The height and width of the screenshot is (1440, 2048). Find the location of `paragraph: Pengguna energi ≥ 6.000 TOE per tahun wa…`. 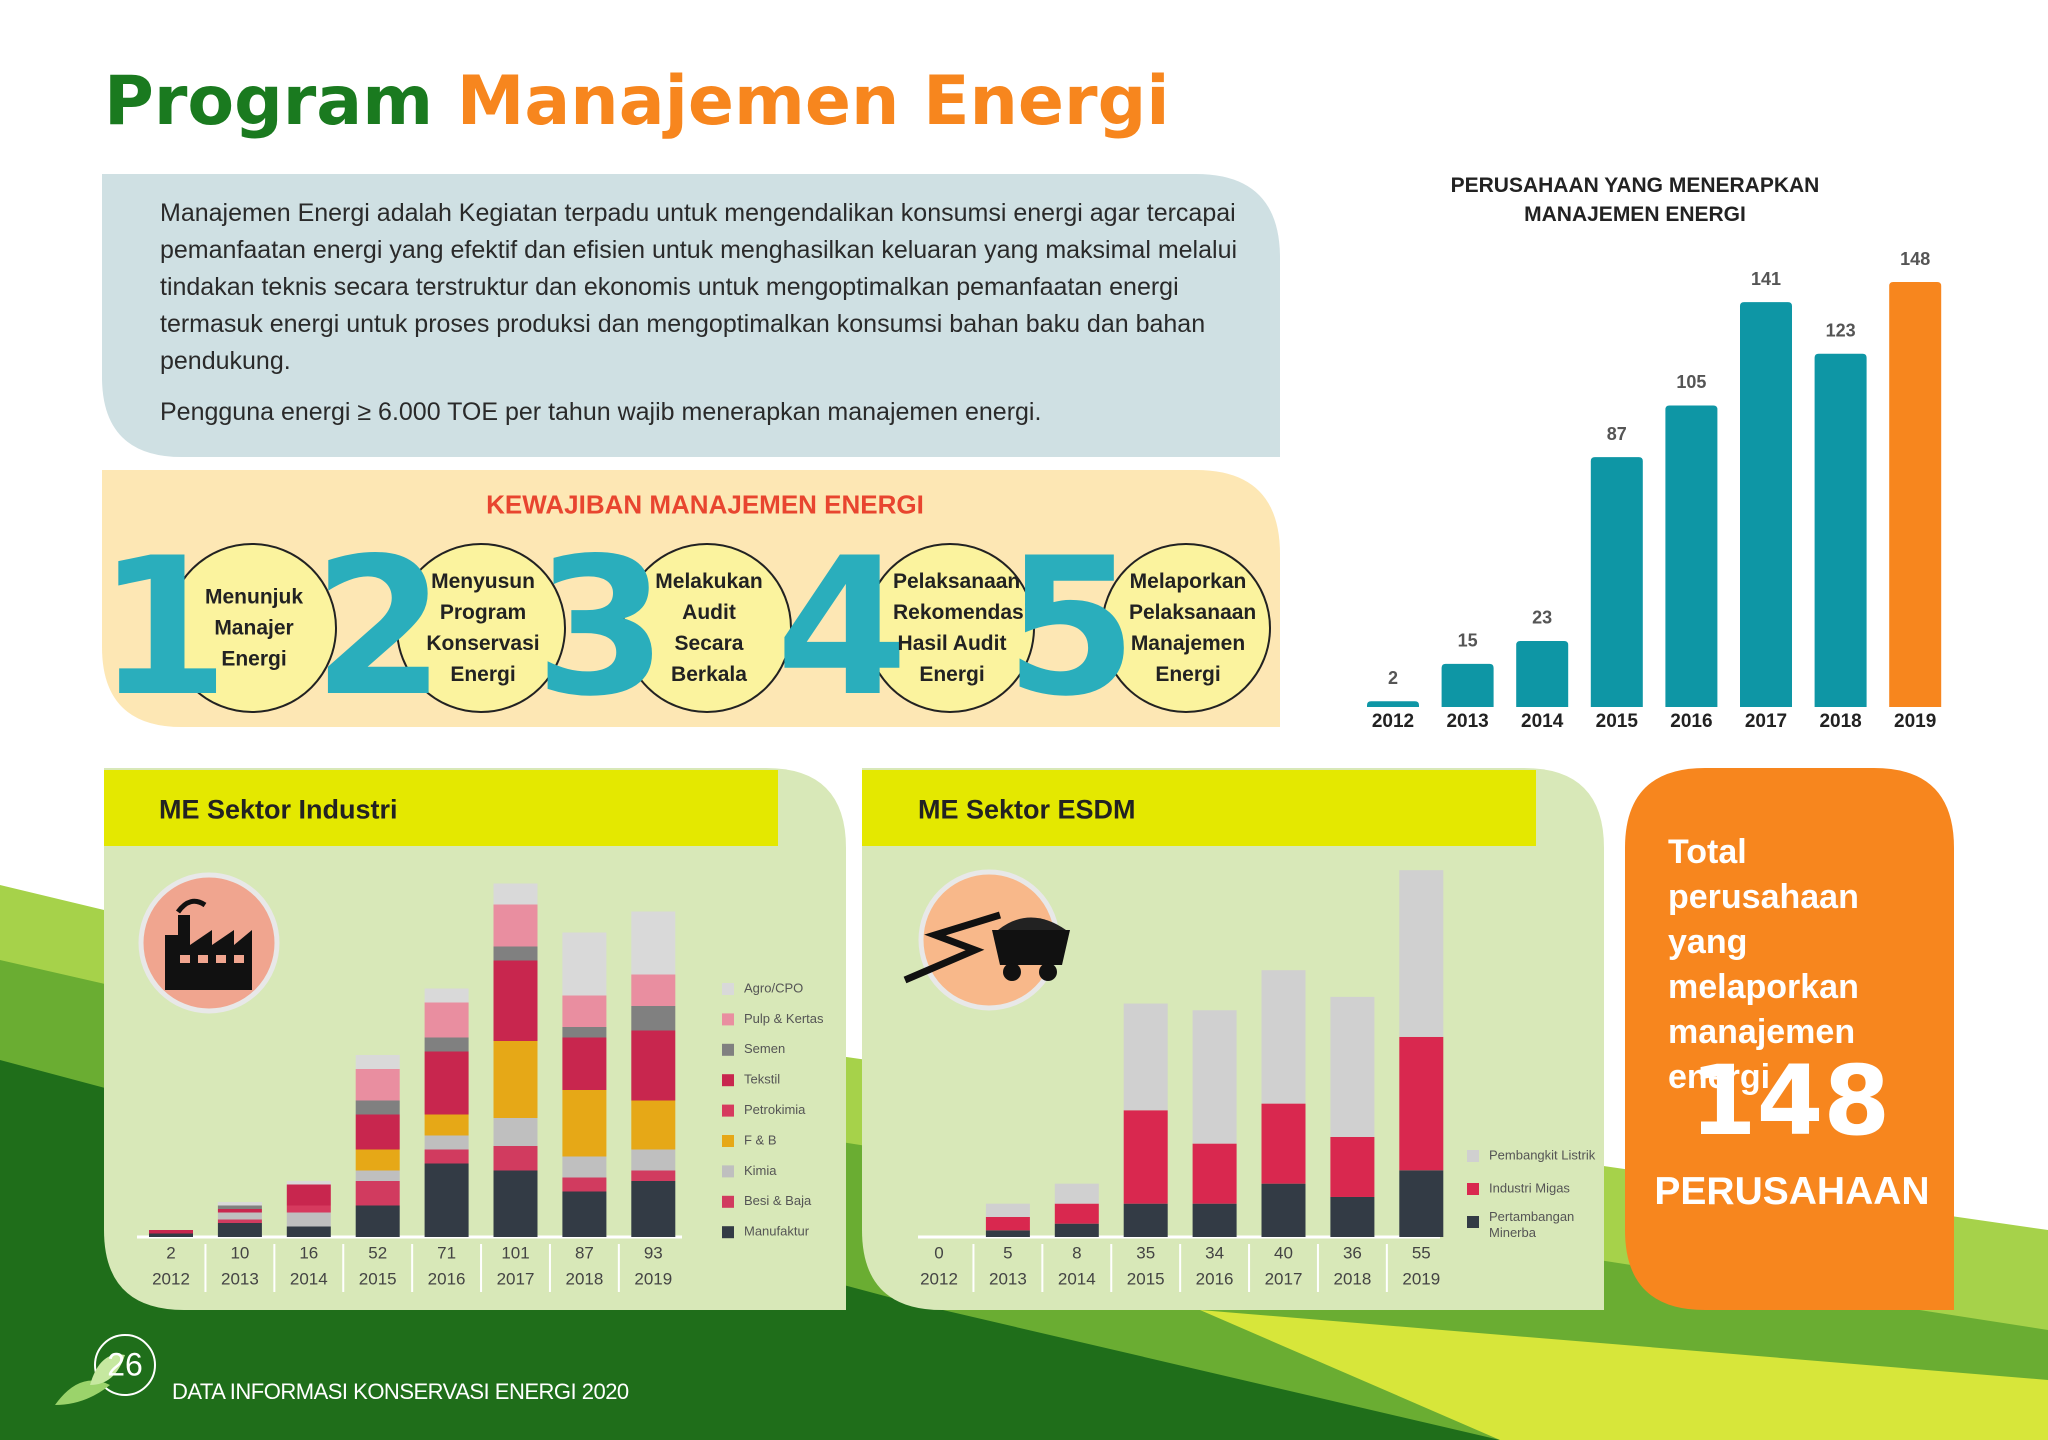

paragraph: Pengguna energi ≥ 6.000 TOE per tahun wa… is located at coordinates (601, 412).